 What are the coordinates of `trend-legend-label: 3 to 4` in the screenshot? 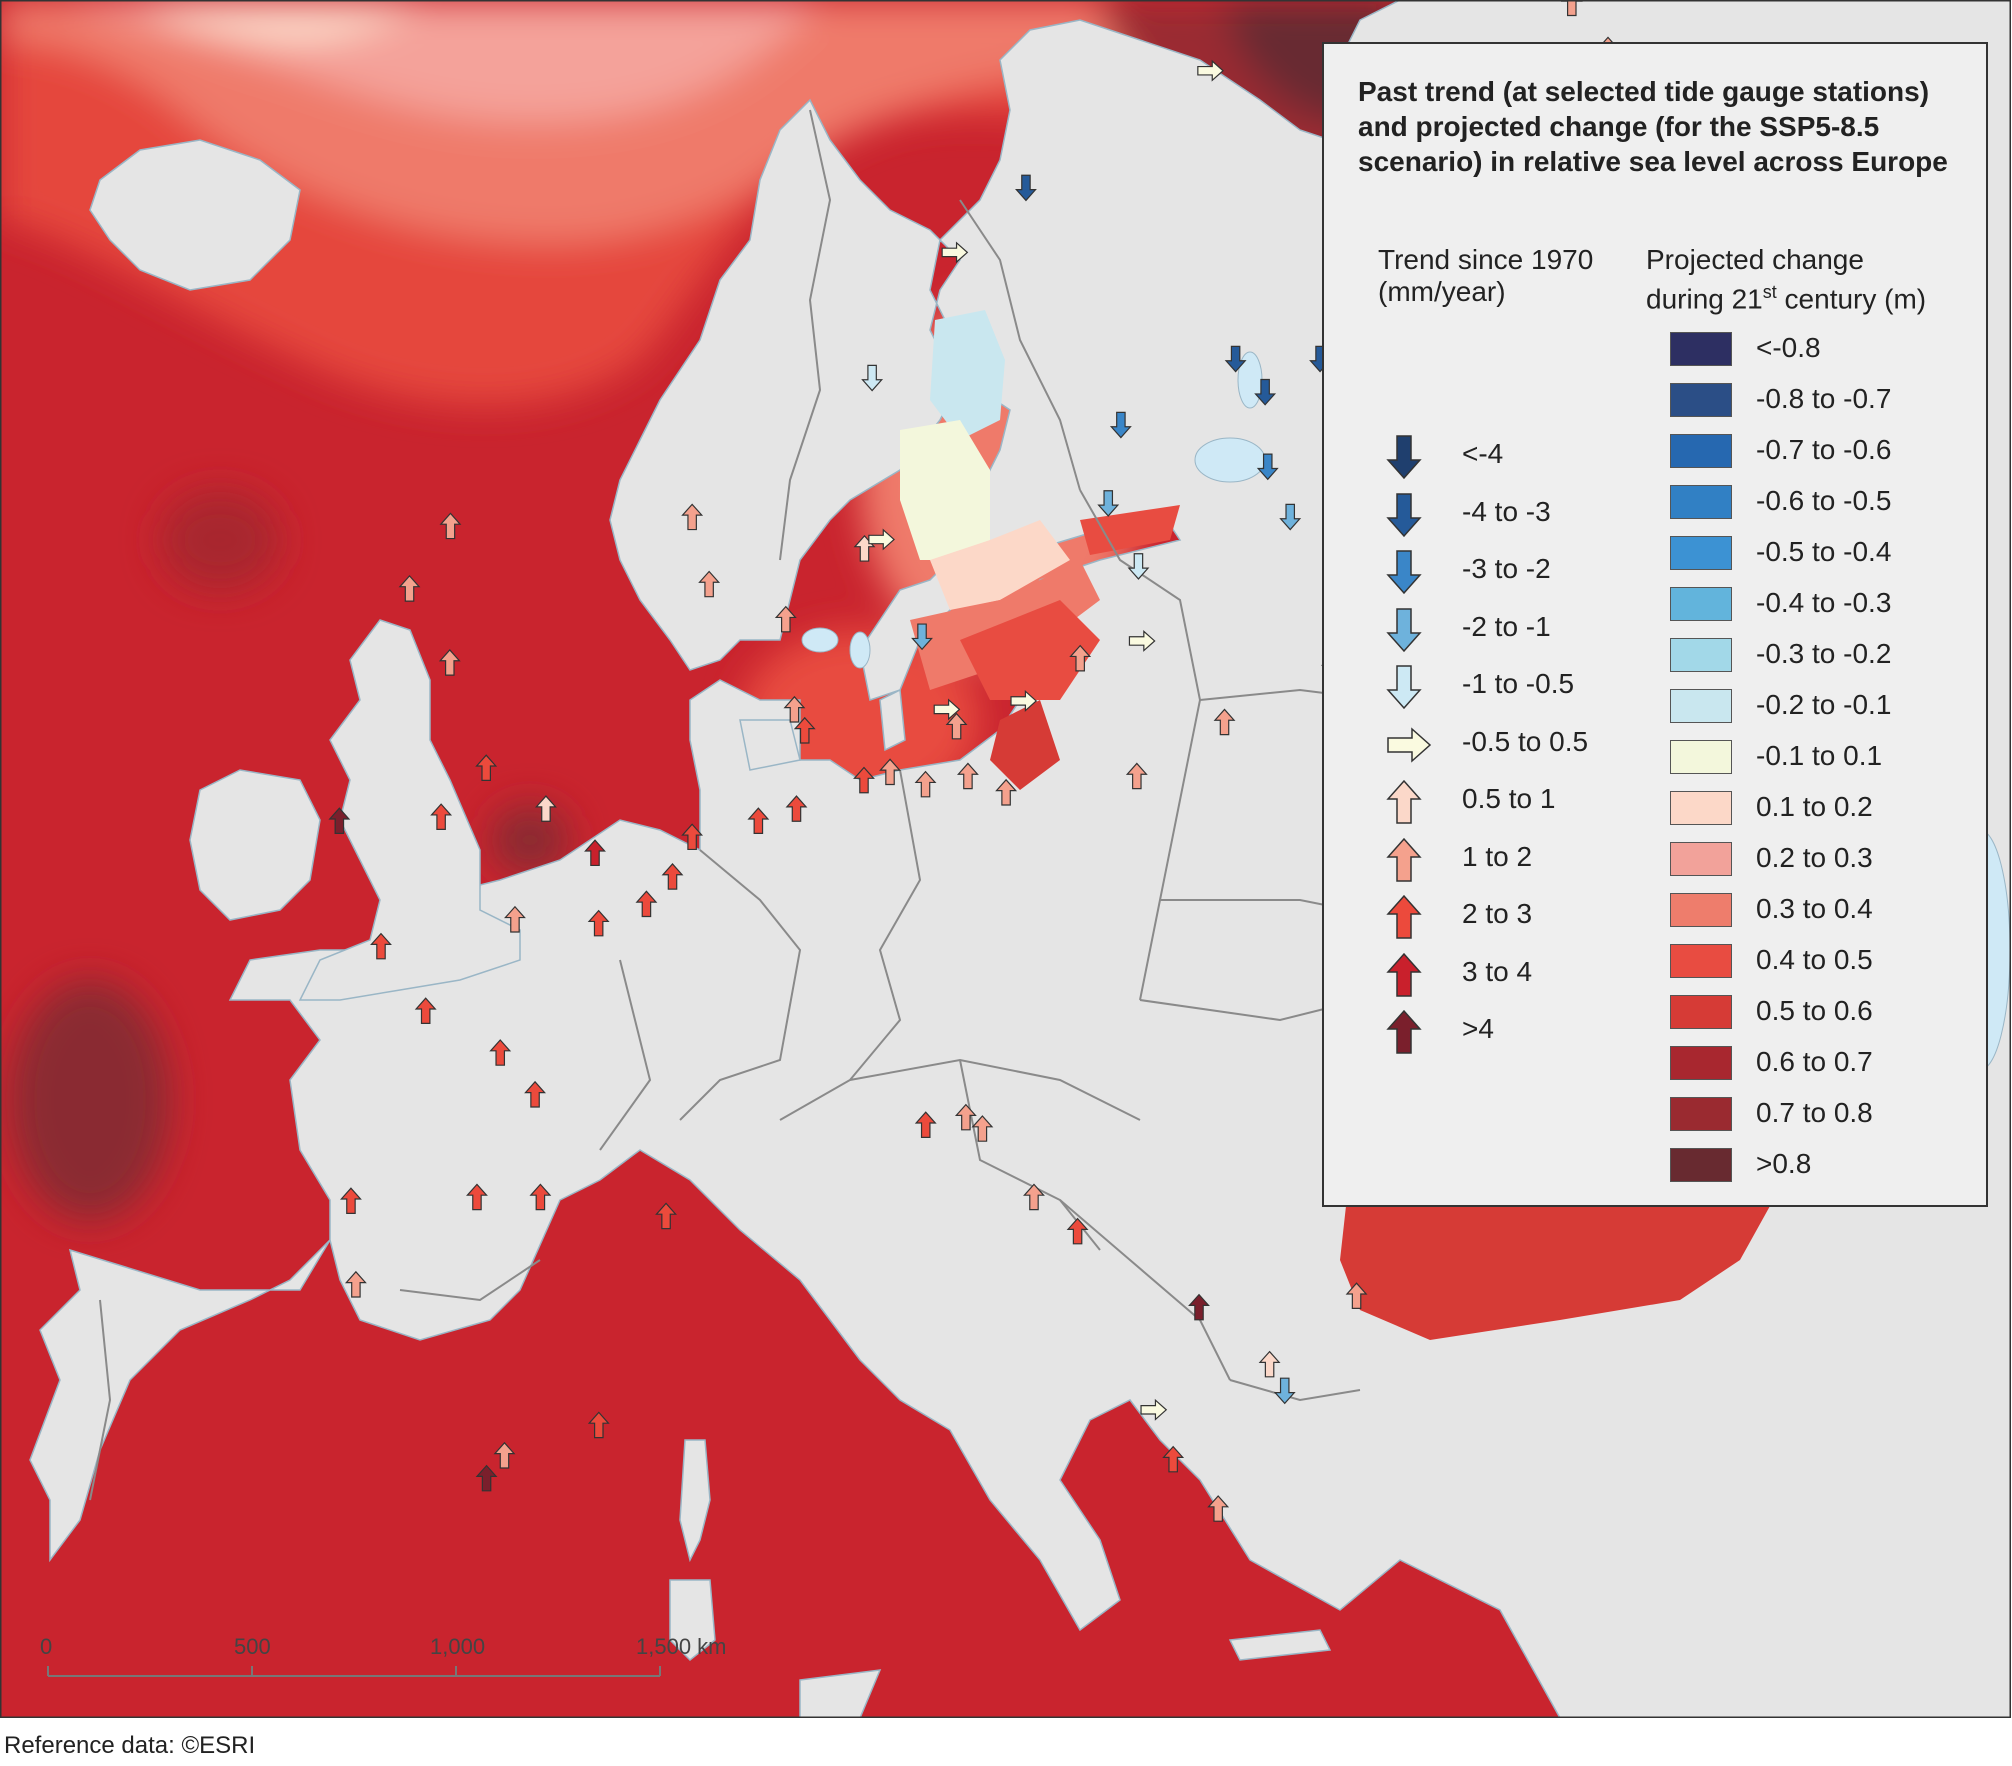 It's located at (1497, 971).